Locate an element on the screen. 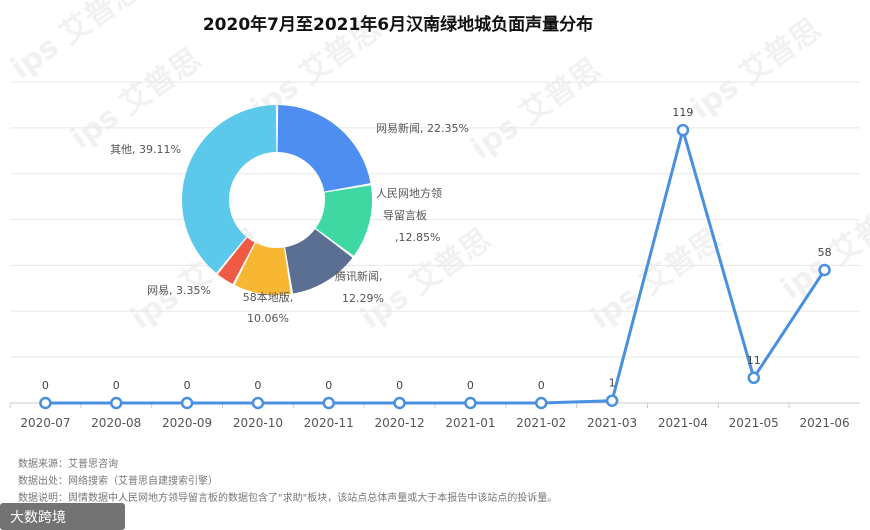 The image size is (870, 530). donut-label: 10.06% is located at coordinates (268, 318).